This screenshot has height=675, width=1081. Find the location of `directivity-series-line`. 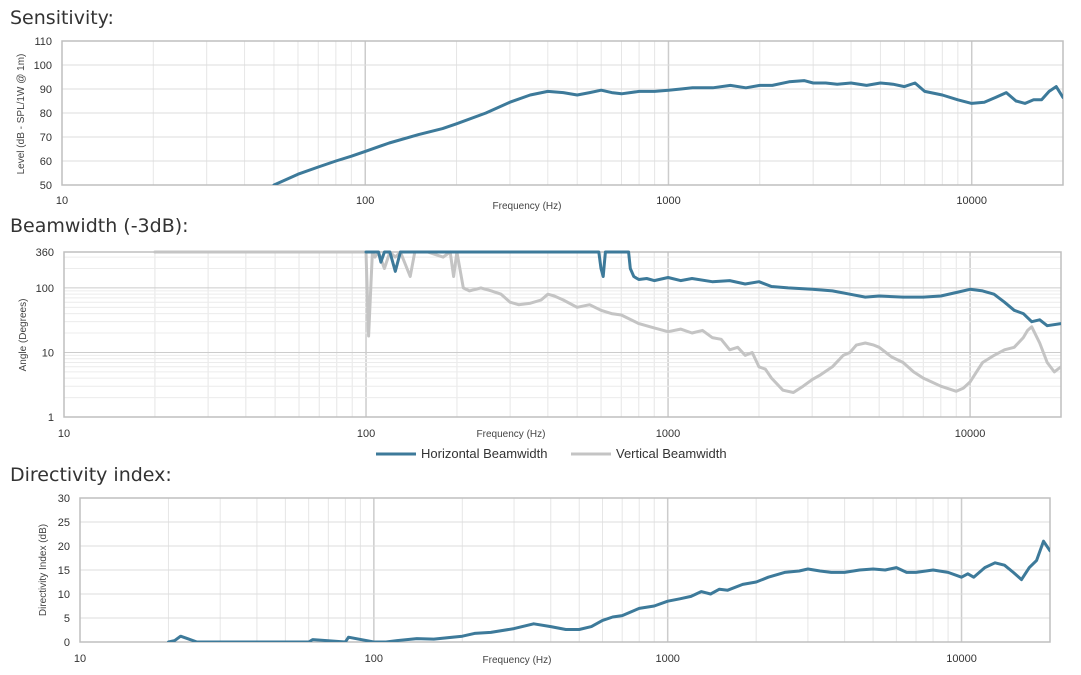

directivity-series-line is located at coordinates (608, 590).